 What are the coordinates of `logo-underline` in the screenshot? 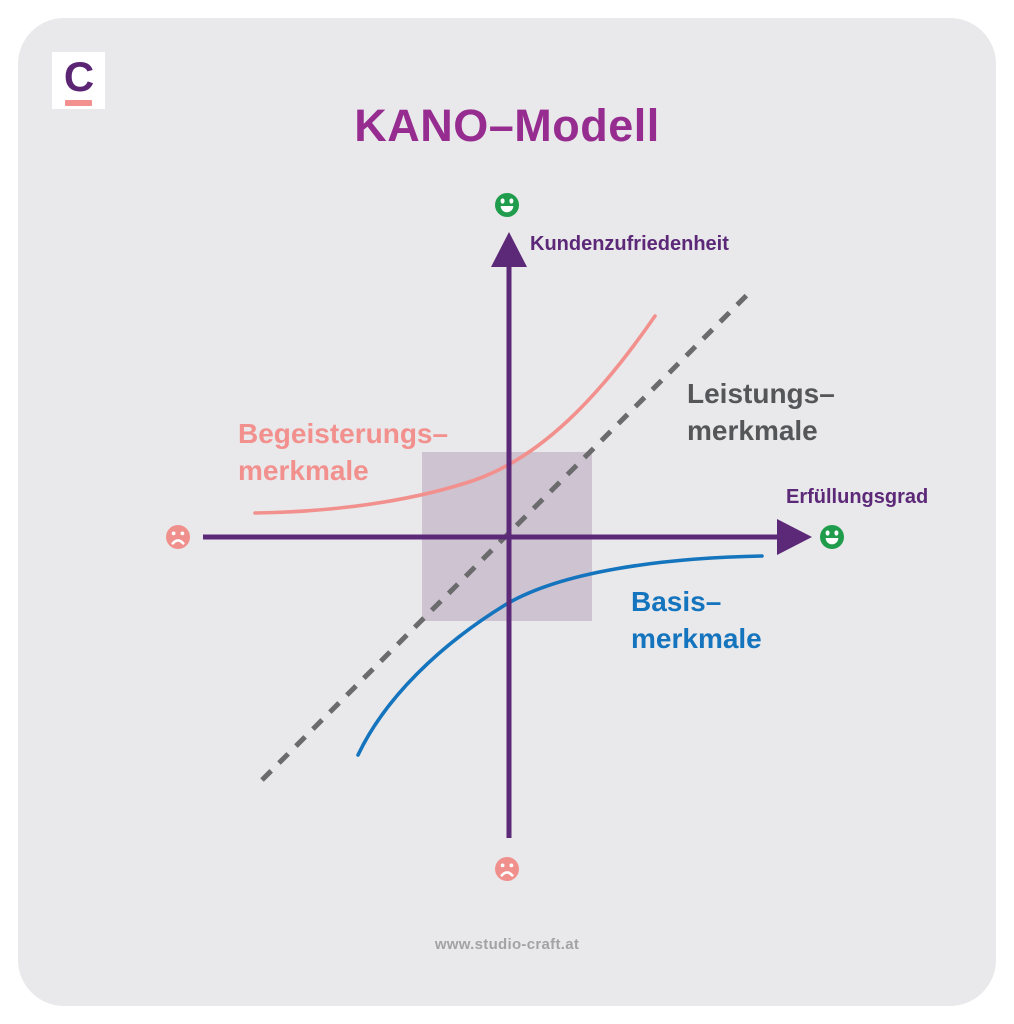 It's located at (78, 103).